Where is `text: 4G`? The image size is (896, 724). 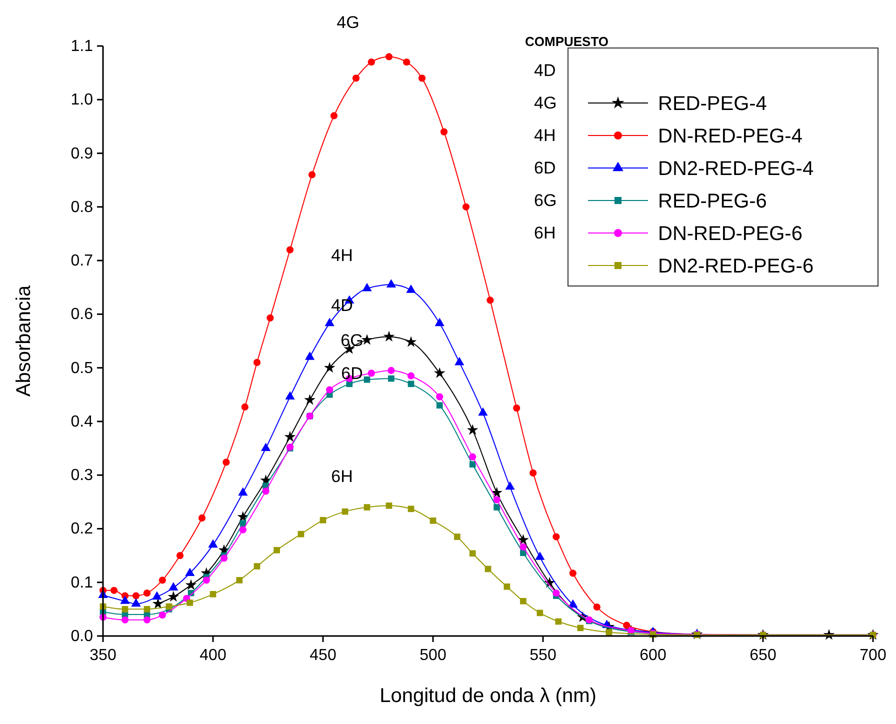
text: 4G is located at coordinates (348, 22).